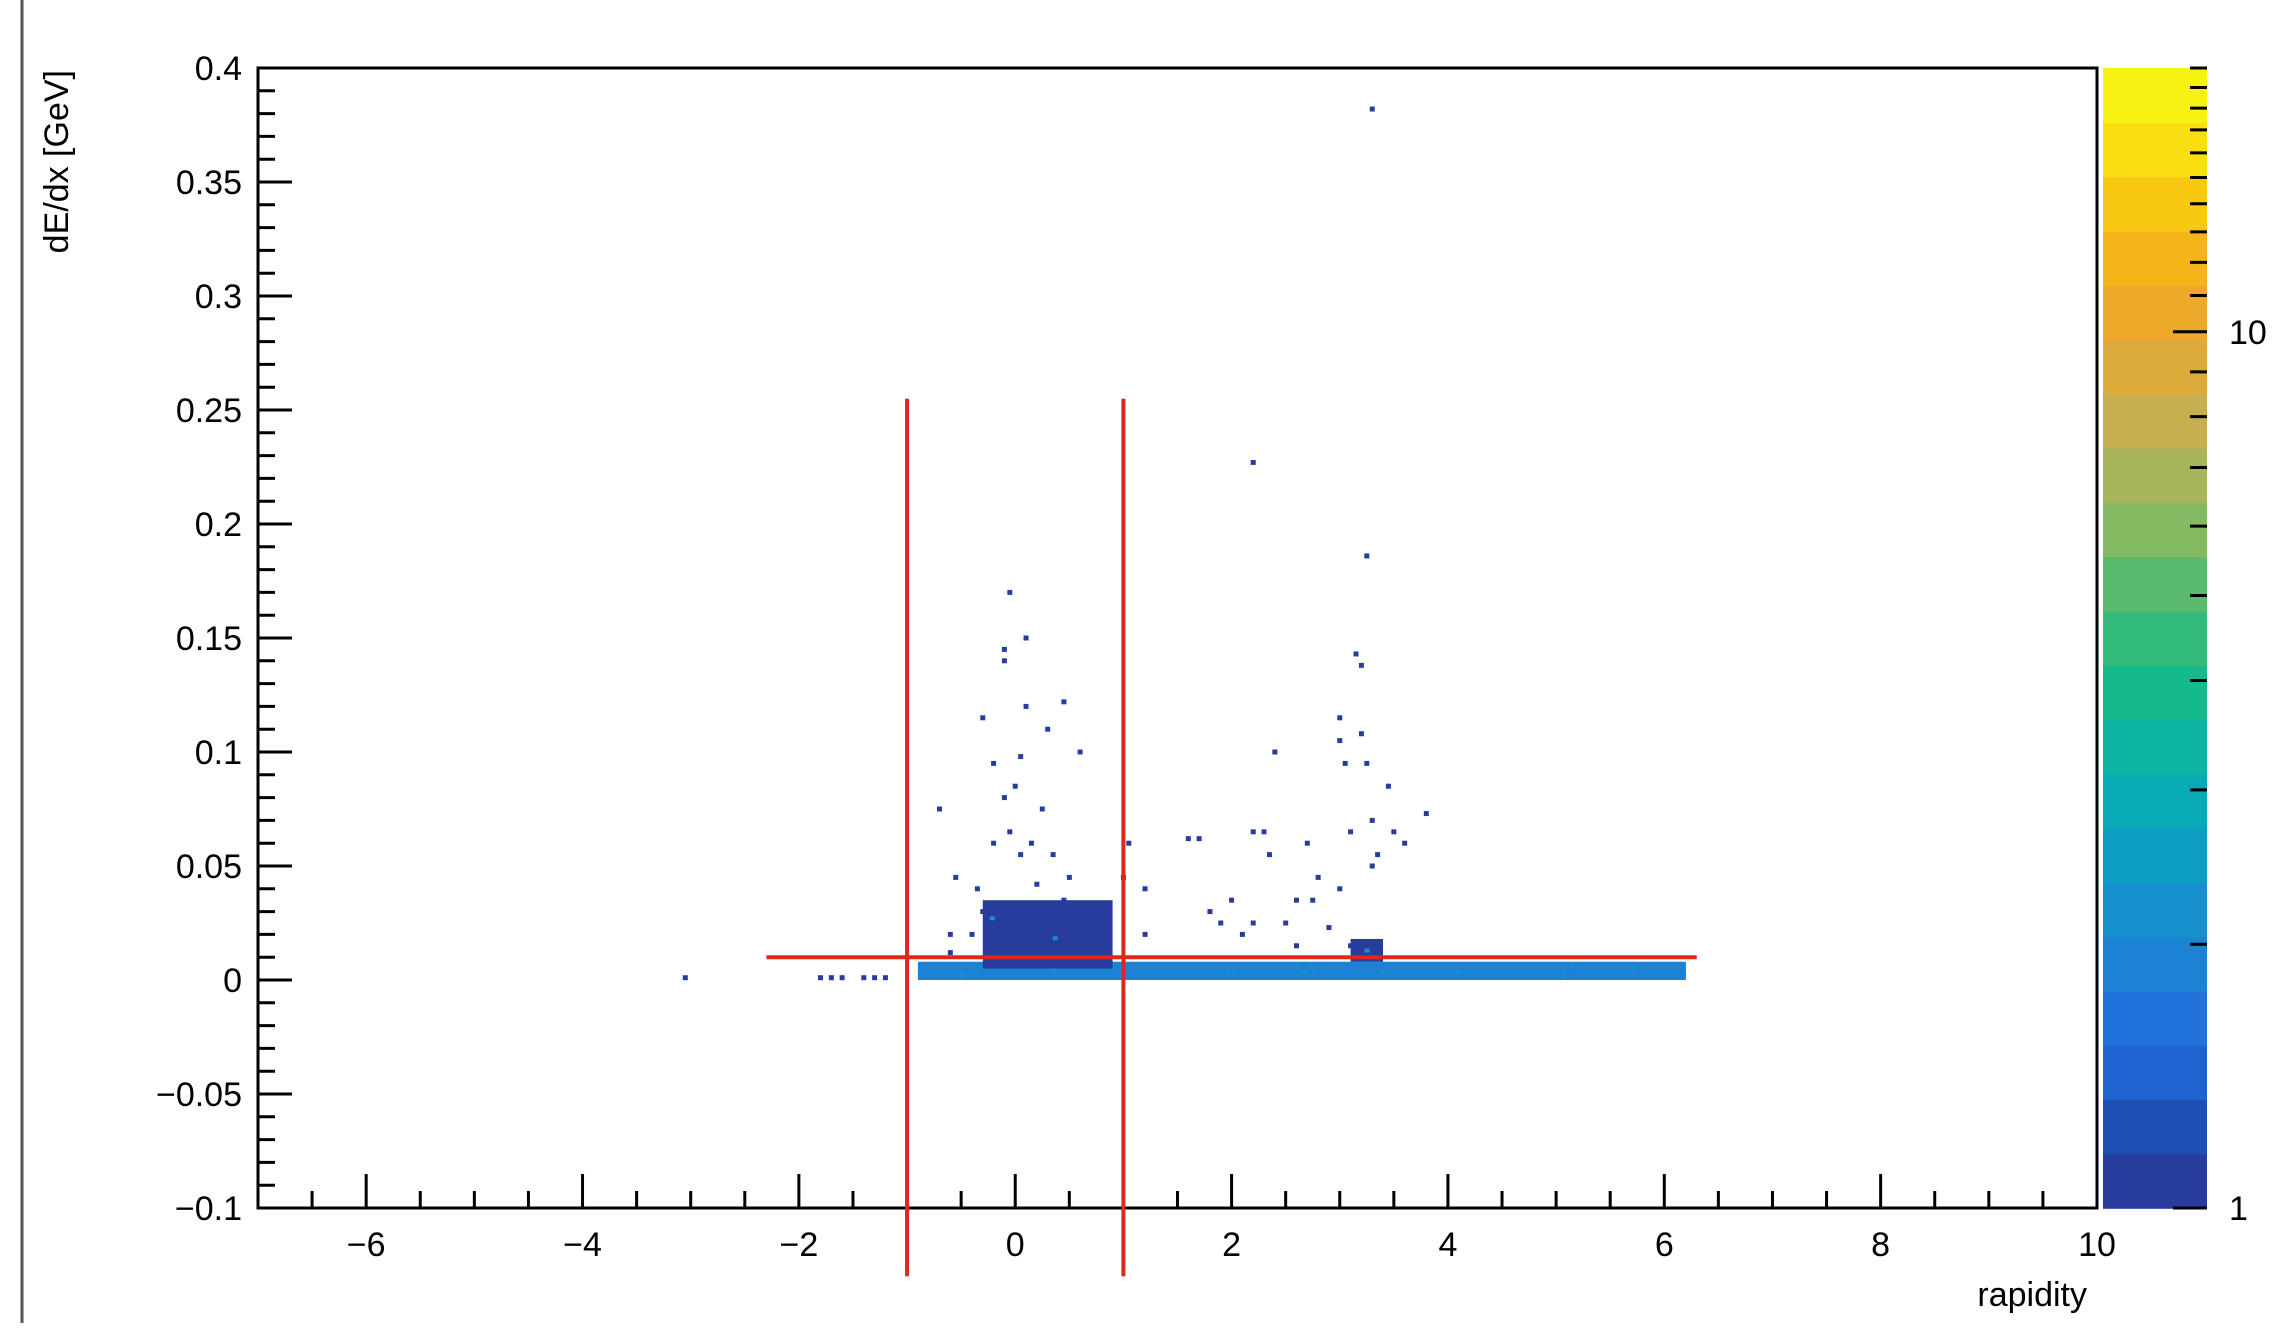  I want to click on colorbar: 1 10, so click(2185, 647).